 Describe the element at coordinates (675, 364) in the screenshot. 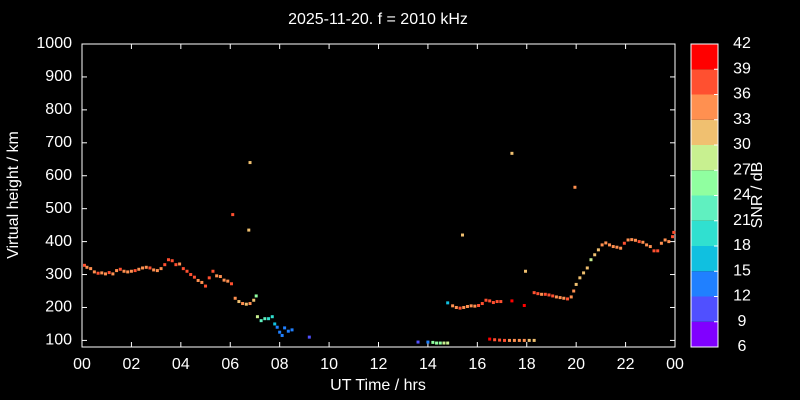

I see `x-tick-label: 00` at that location.